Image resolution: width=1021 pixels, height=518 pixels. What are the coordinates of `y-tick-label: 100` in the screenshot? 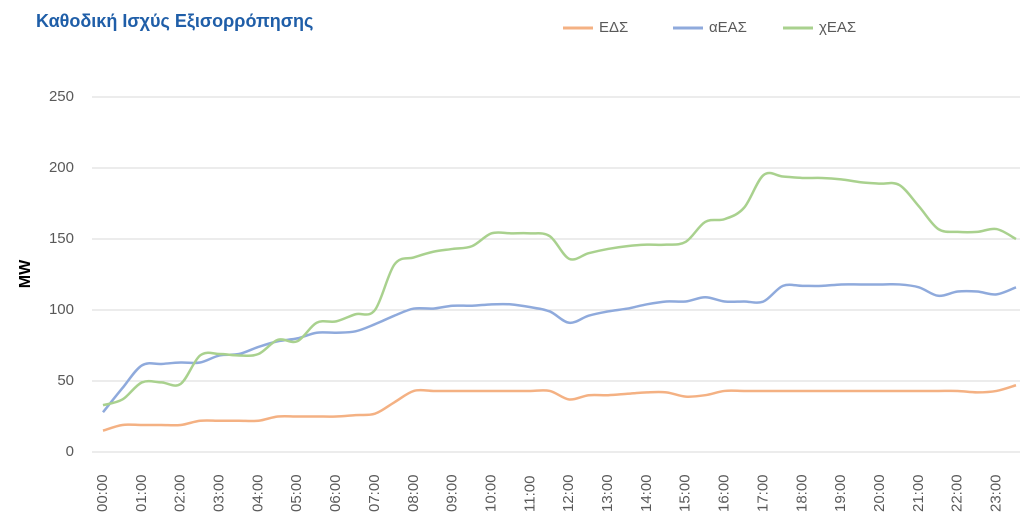 It's located at (61, 309).